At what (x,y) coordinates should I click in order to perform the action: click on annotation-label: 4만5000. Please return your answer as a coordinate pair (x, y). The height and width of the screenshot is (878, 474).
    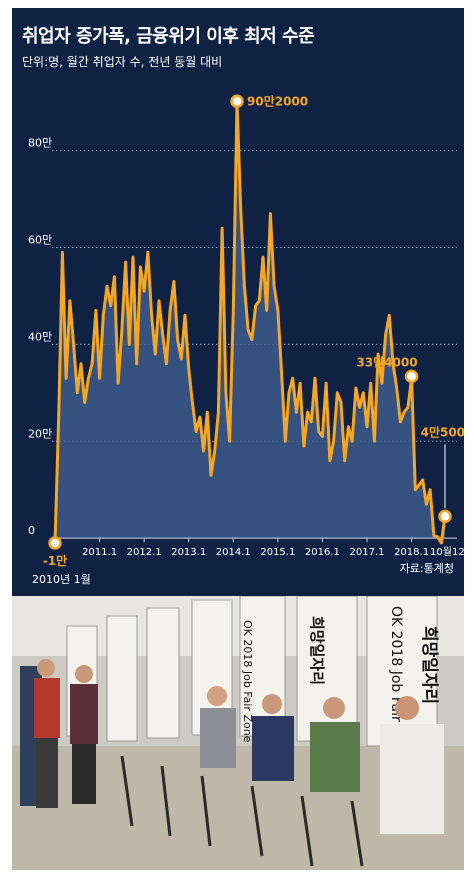
    Looking at the image, I should click on (442, 431).